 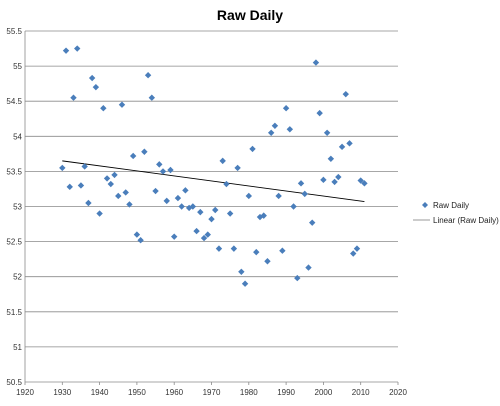 I want to click on legend-marker-raw-daily, so click(x=425, y=205).